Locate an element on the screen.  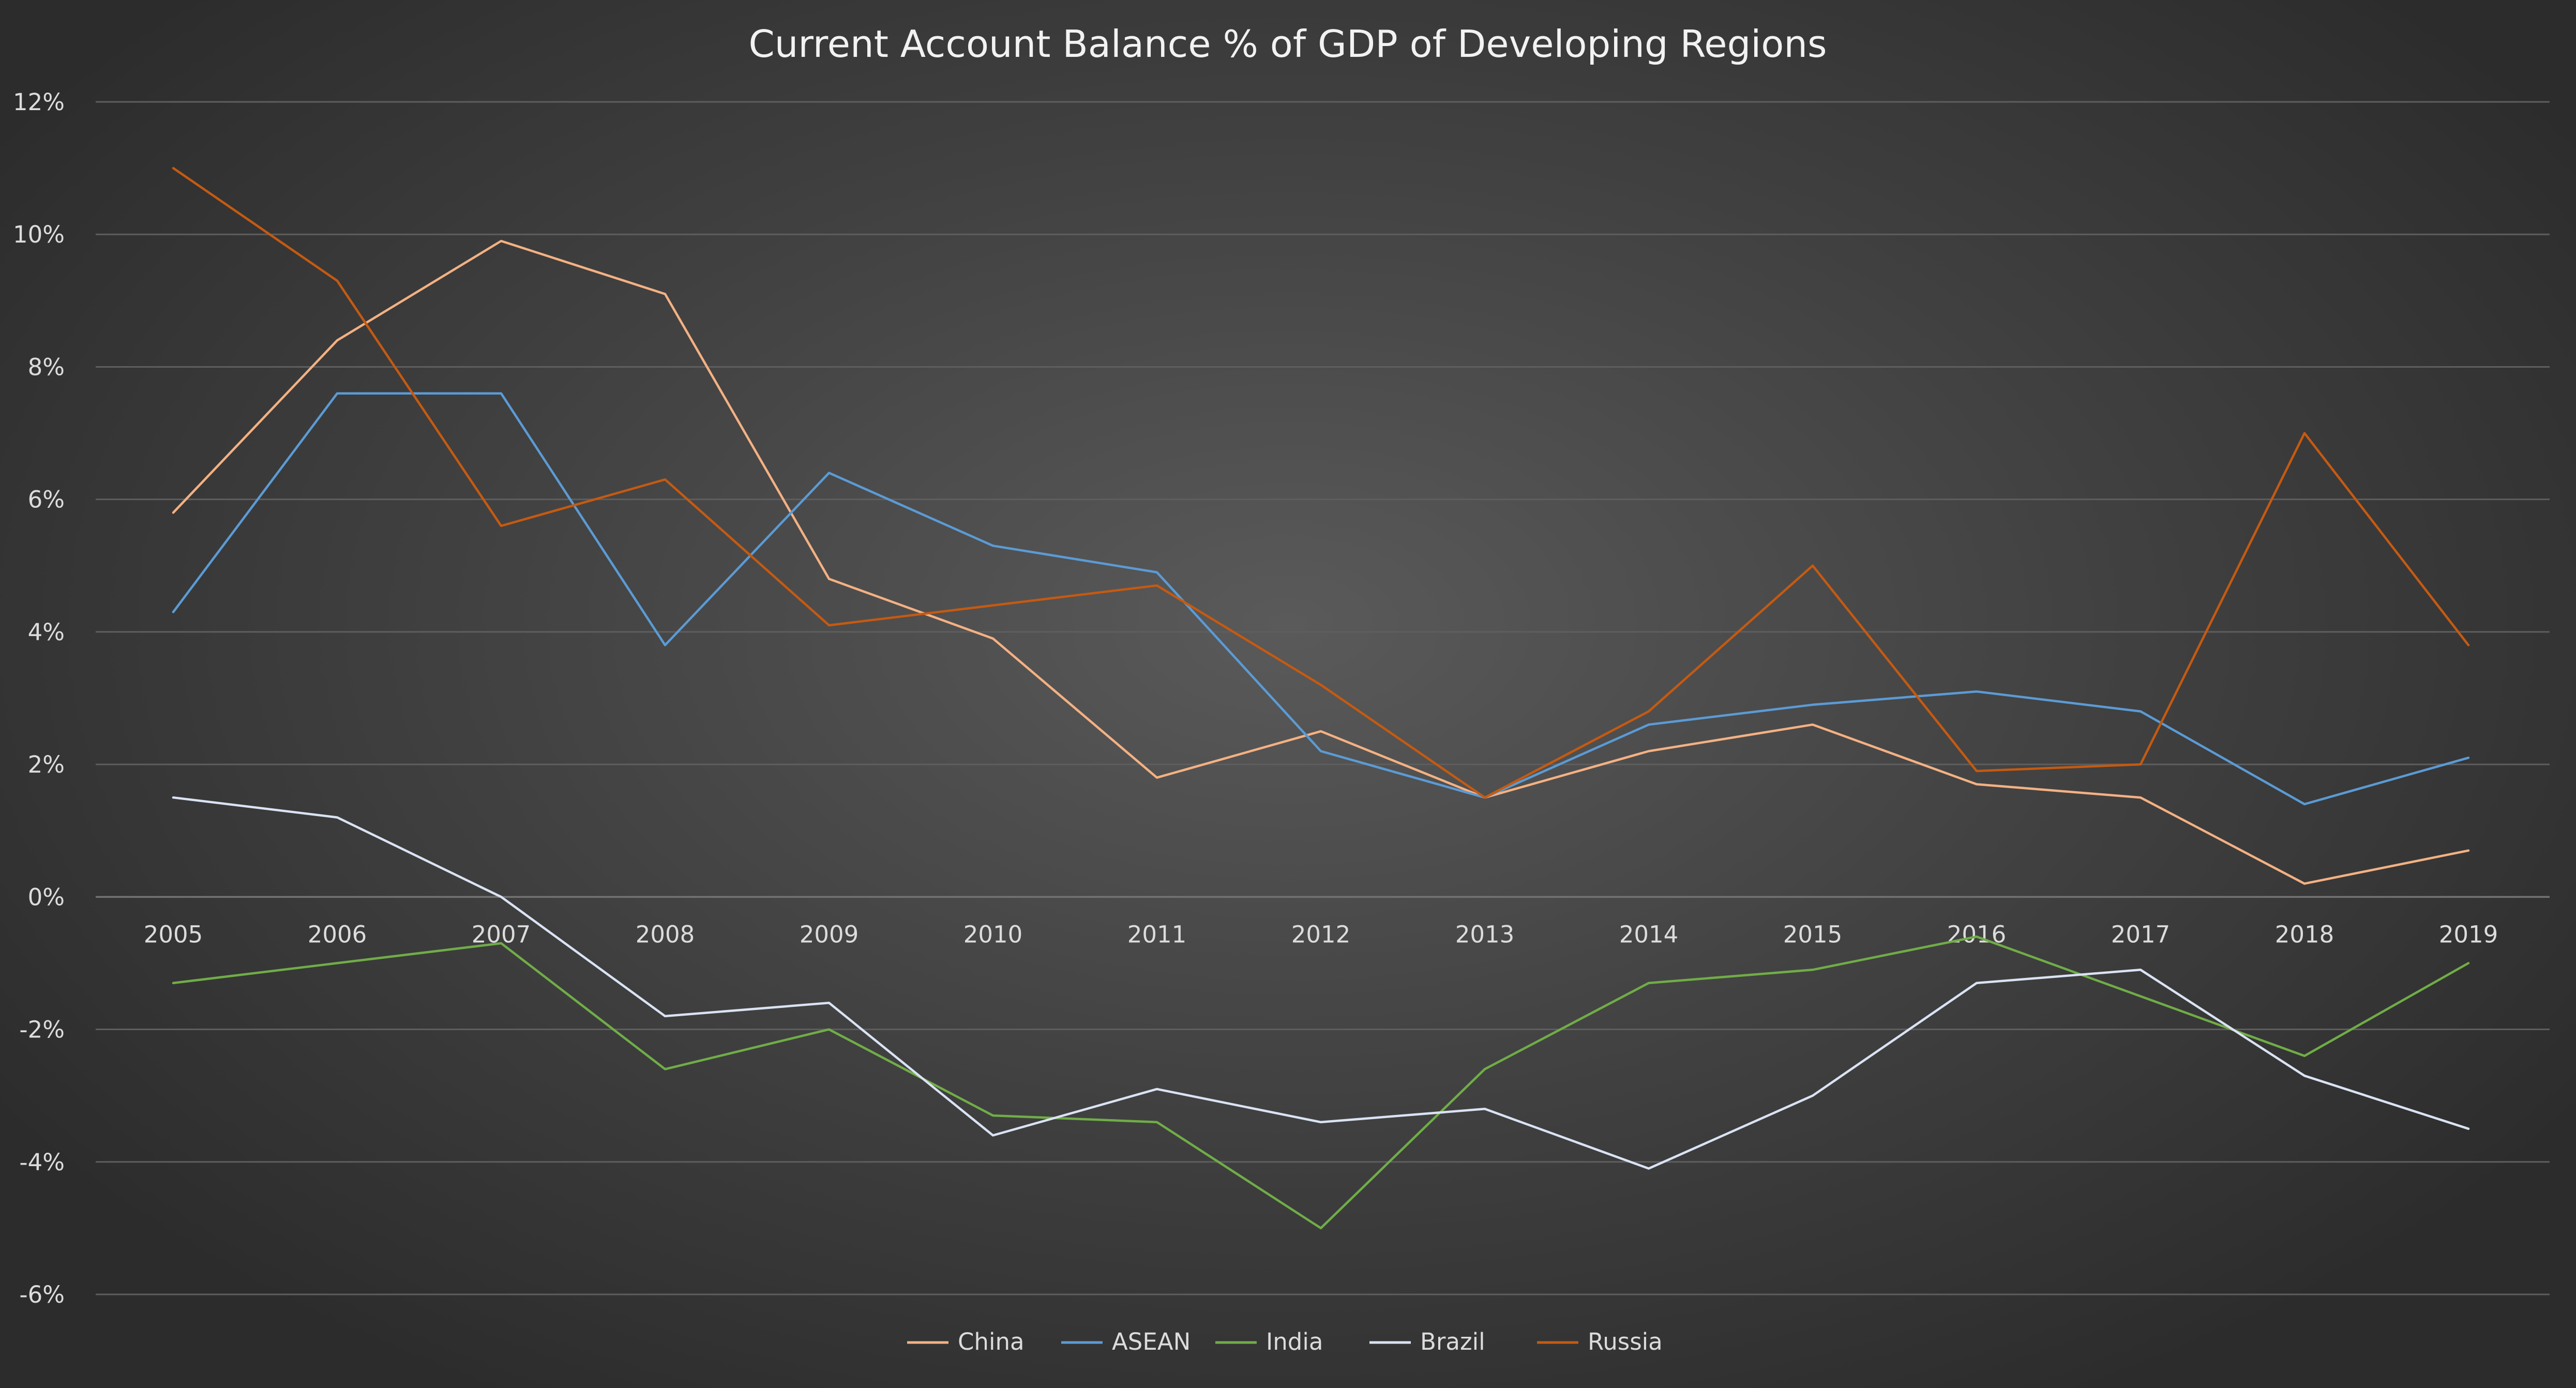
legend-item-india: India is located at coordinates (1269, 1341).